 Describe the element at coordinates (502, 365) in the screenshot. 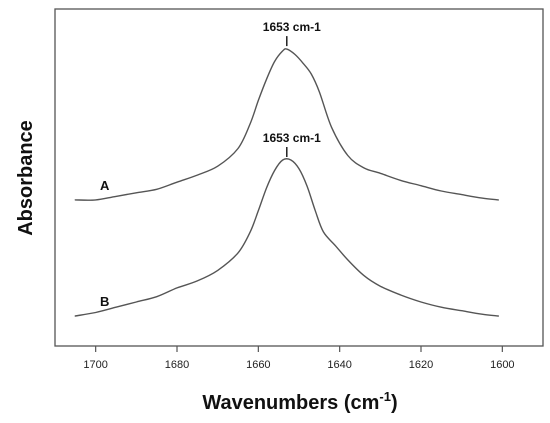

I see `x-tick-label: 1600` at that location.